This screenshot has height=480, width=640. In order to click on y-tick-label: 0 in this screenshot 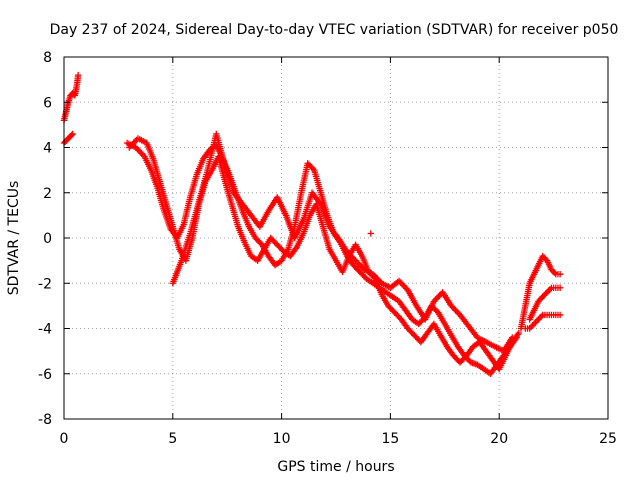, I will do `click(47, 239)`.